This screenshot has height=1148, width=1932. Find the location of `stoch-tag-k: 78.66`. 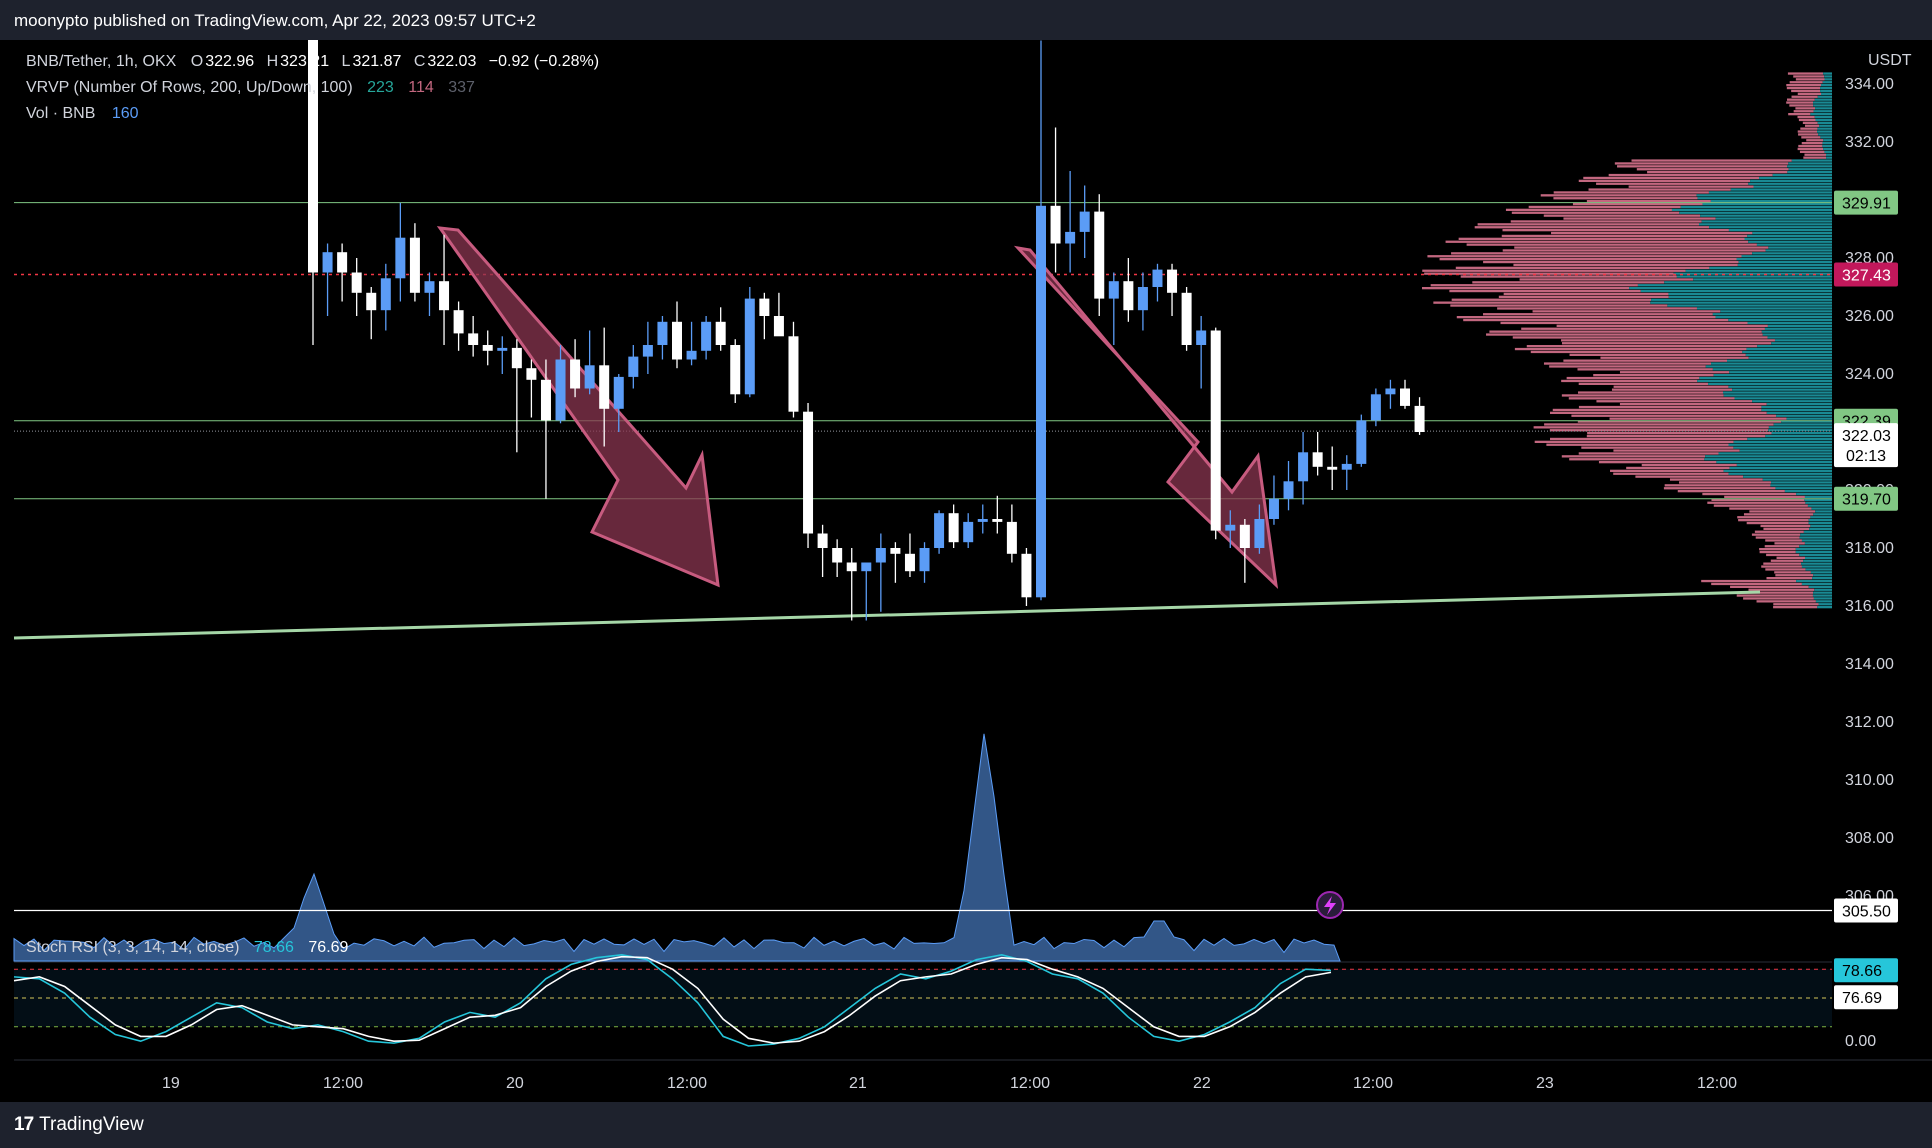

stoch-tag-k: 78.66 is located at coordinates (1862, 971).